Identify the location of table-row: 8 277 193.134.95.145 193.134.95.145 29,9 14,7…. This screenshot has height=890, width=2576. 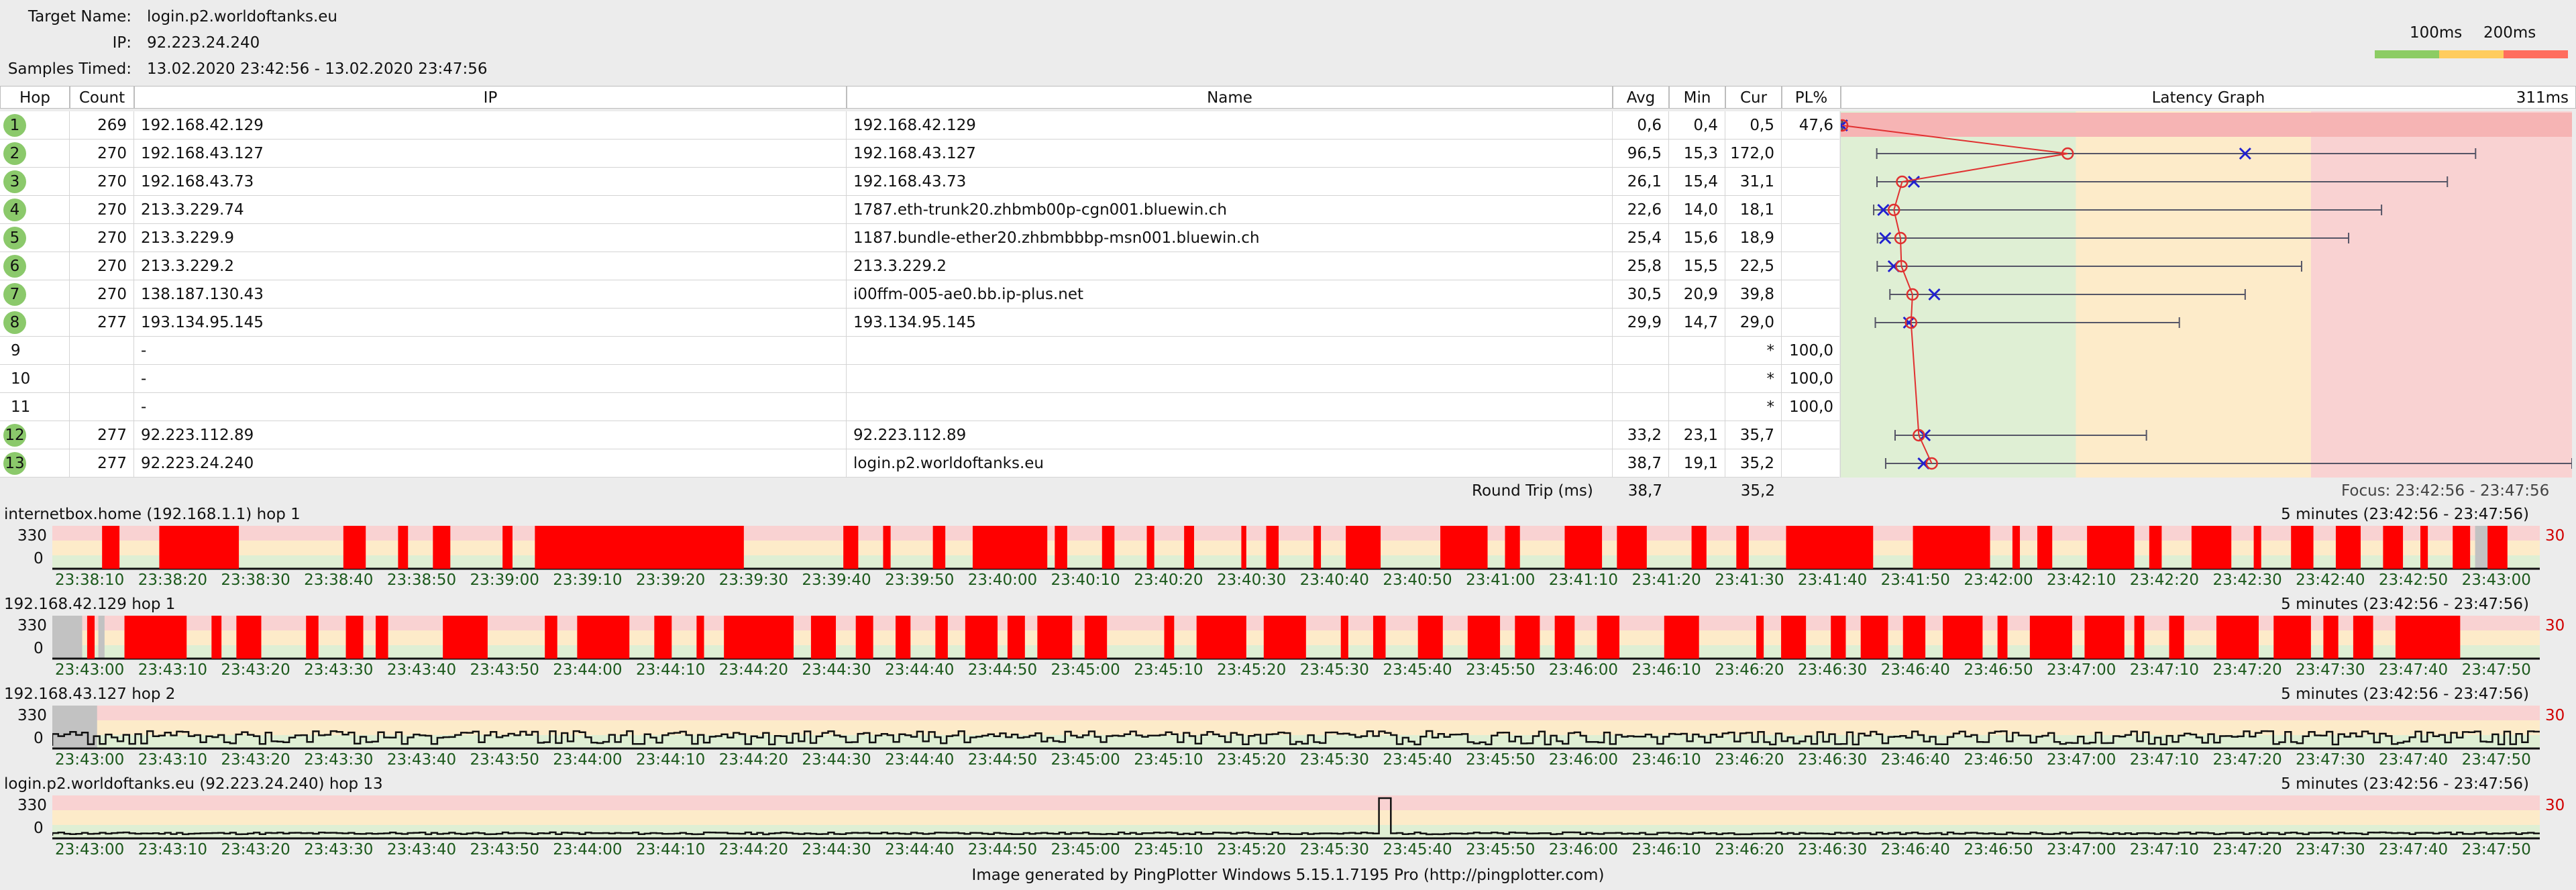
(920, 323).